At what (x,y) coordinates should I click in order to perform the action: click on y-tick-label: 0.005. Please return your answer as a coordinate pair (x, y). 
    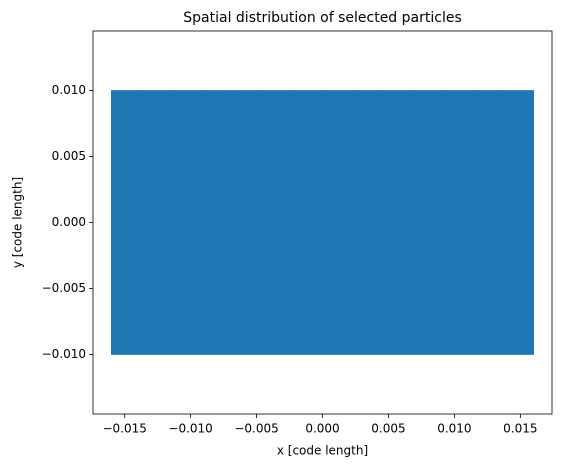
    Looking at the image, I should click on (69, 156).